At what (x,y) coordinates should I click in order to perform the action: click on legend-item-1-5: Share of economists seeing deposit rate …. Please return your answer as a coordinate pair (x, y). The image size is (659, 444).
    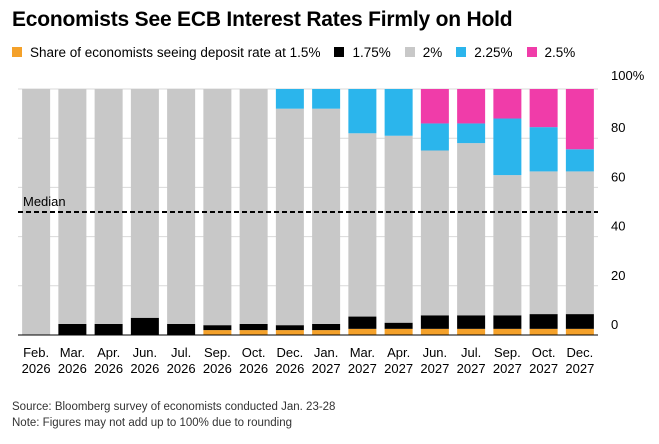
    Looking at the image, I should click on (166, 52).